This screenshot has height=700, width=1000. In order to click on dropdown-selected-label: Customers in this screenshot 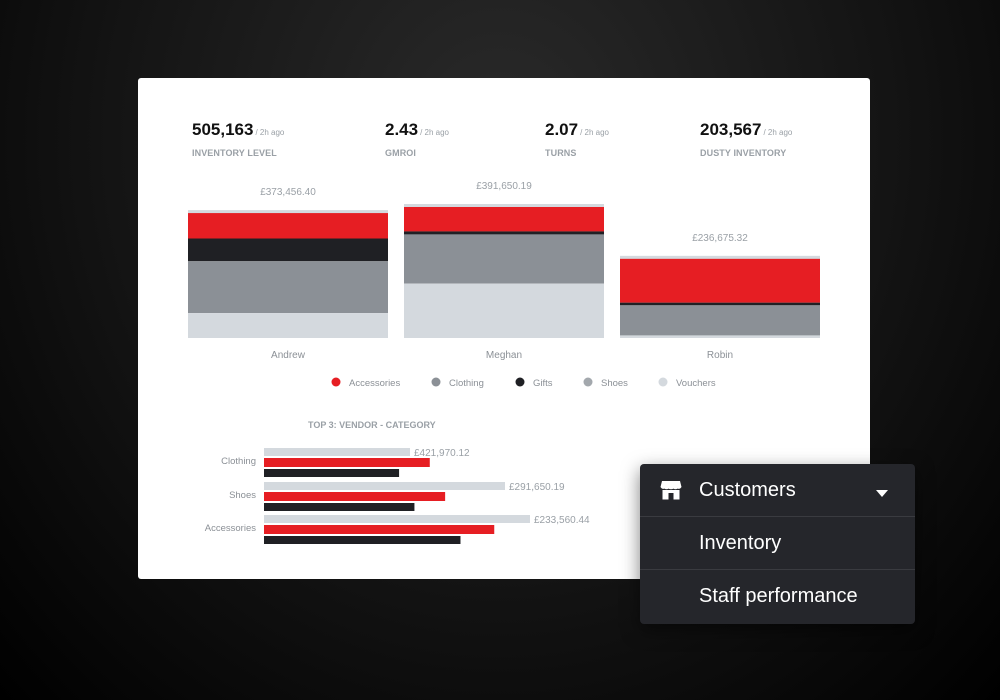, I will do `click(747, 489)`.